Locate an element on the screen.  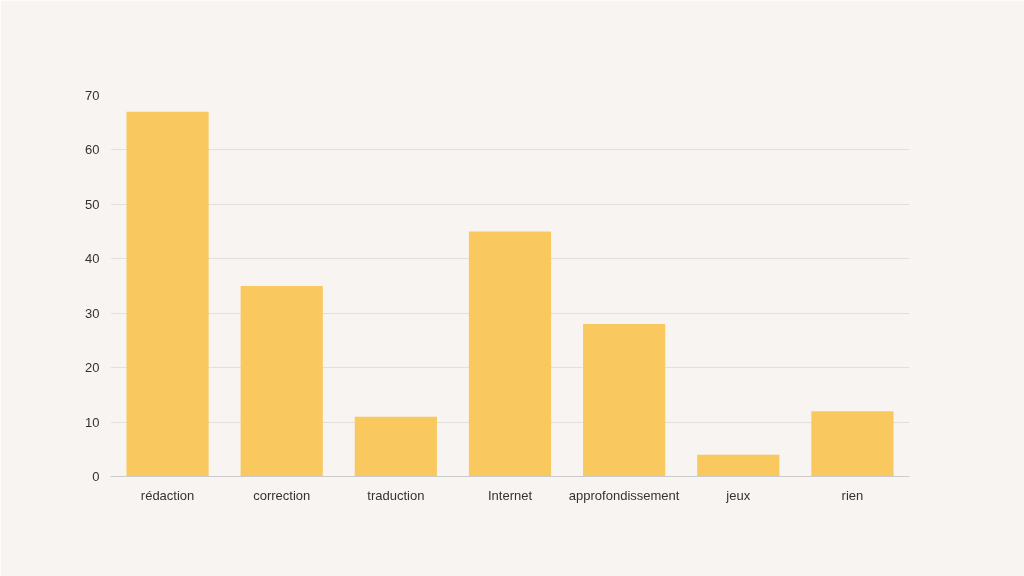
y-tick-label: 40 is located at coordinates (92, 259).